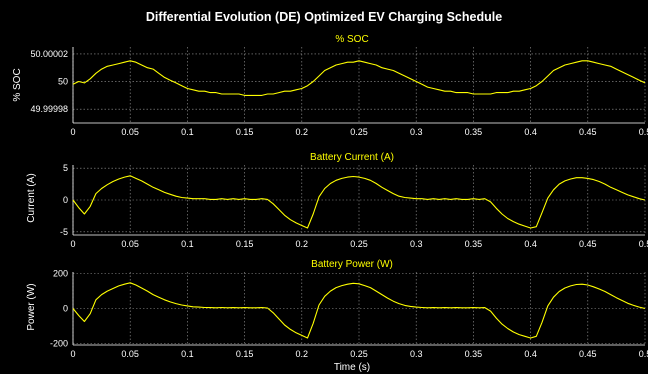  What do you see at coordinates (63, 82) in the screenshot?
I see `soc-ytick-label: 50` at bounding box center [63, 82].